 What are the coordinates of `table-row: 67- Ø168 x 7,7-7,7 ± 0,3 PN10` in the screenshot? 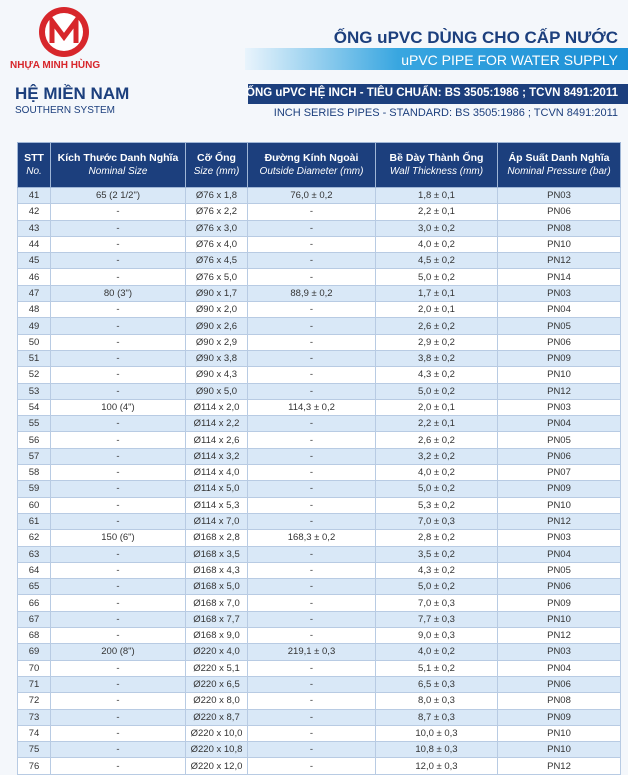 It's located at (319, 619).